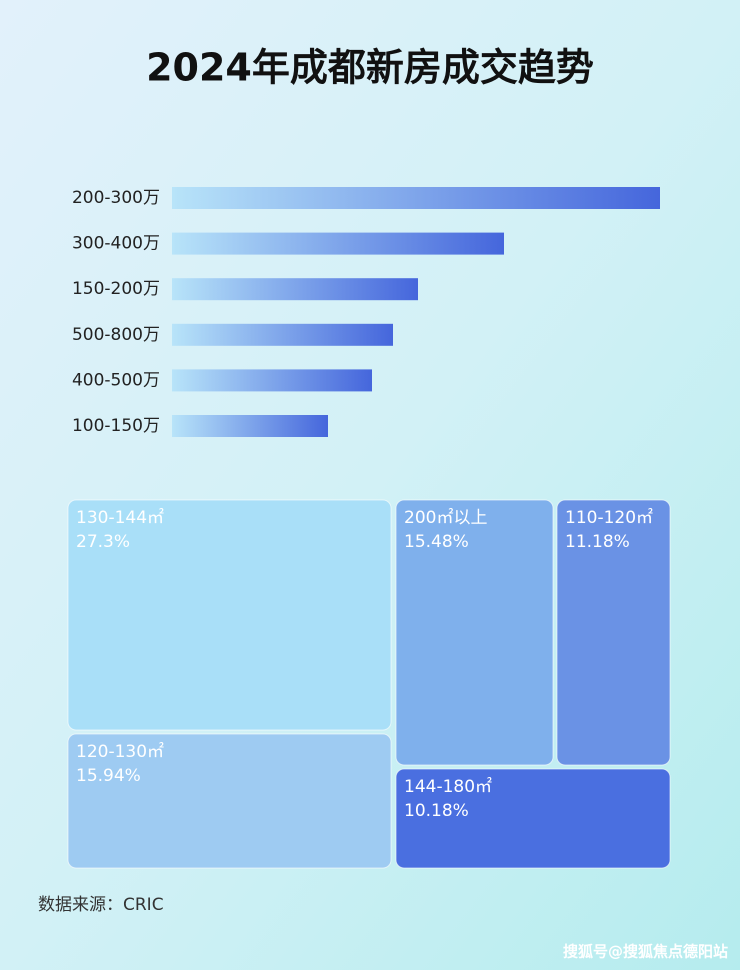 The height and width of the screenshot is (970, 740). I want to click on cell-label: 120-130㎡, so click(120, 752).